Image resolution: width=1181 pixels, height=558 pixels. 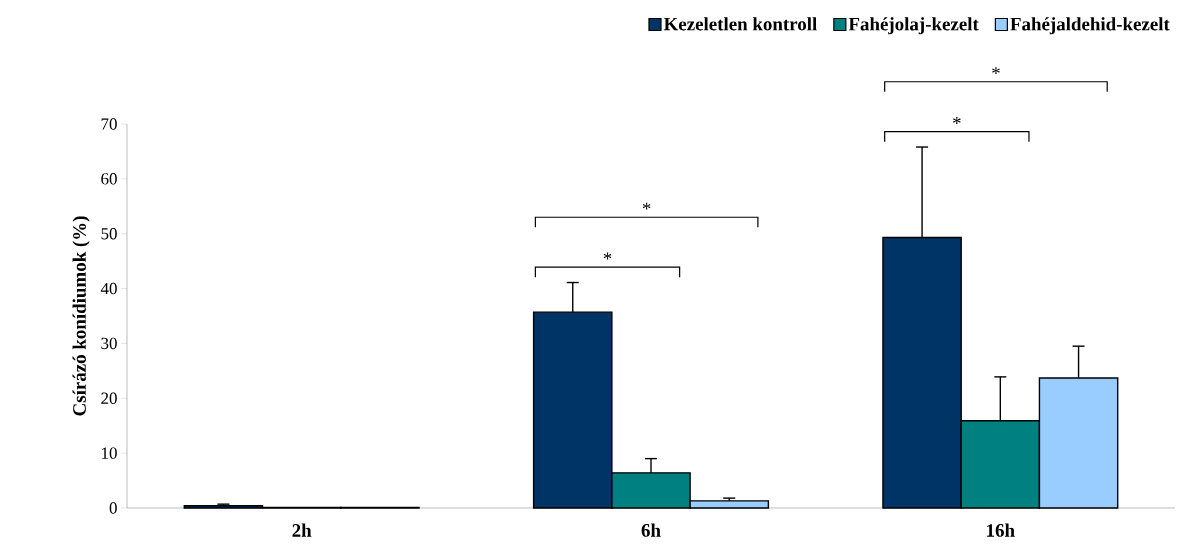 I want to click on legend-label: Fahéjaldehid-kezelt, so click(x=1090, y=26).